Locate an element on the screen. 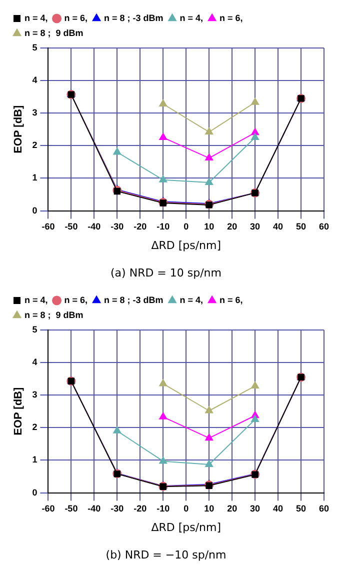  text: (b) NRD = −10 sp/nm is located at coordinates (166, 555).